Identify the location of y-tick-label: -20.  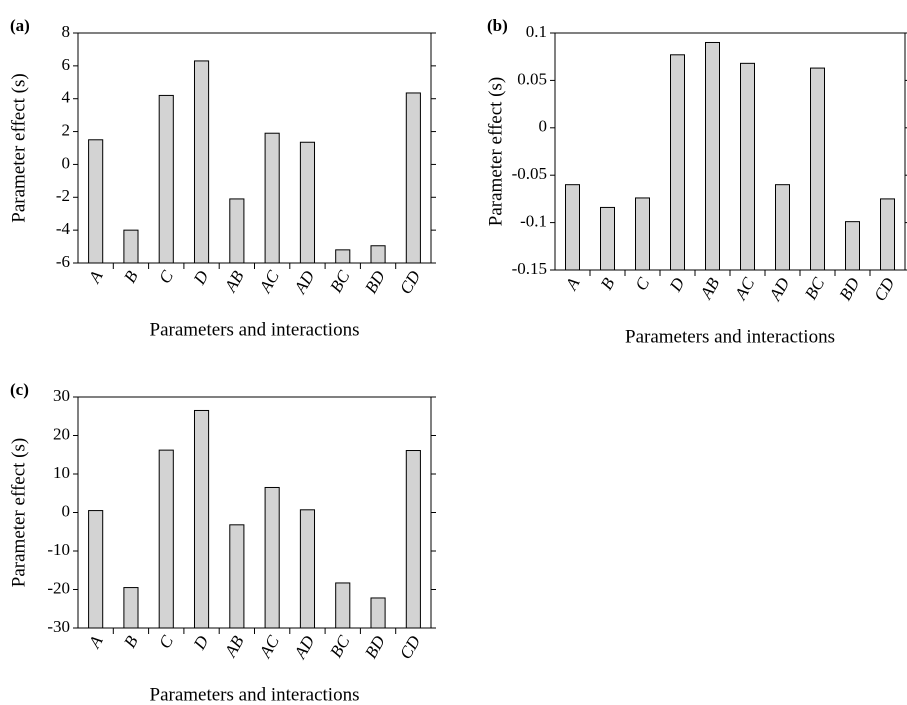
(58, 587).